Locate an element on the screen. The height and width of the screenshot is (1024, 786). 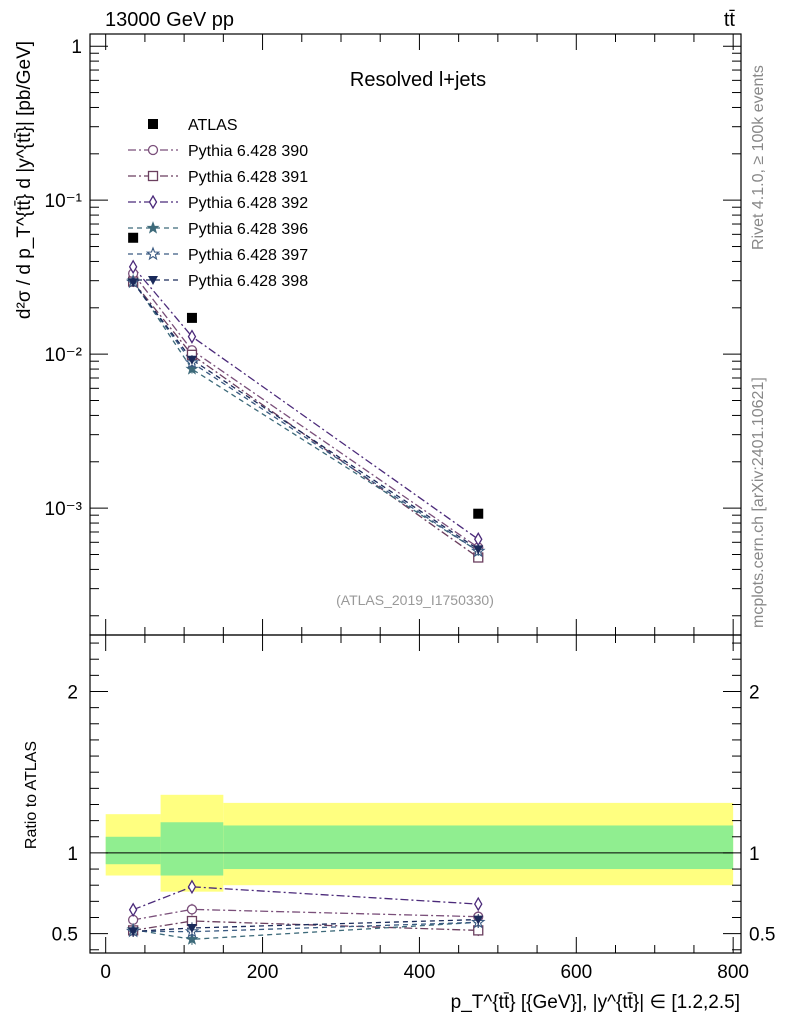
x-axis-label: p_T^{tt̄} [{GeV}], |y^{tt̄}| ∈ [1.2,2.5] is located at coordinates (595, 1002).